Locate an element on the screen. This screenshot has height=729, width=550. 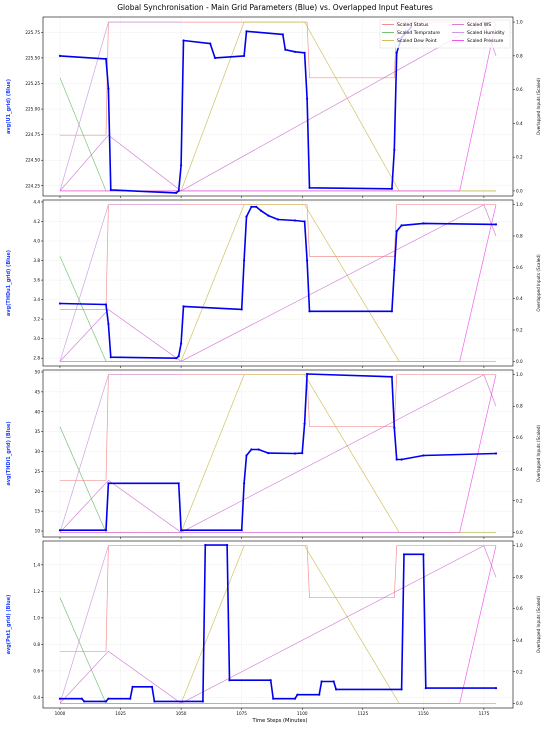
y-tick-label: 225.00 is located at coordinates (32, 109).